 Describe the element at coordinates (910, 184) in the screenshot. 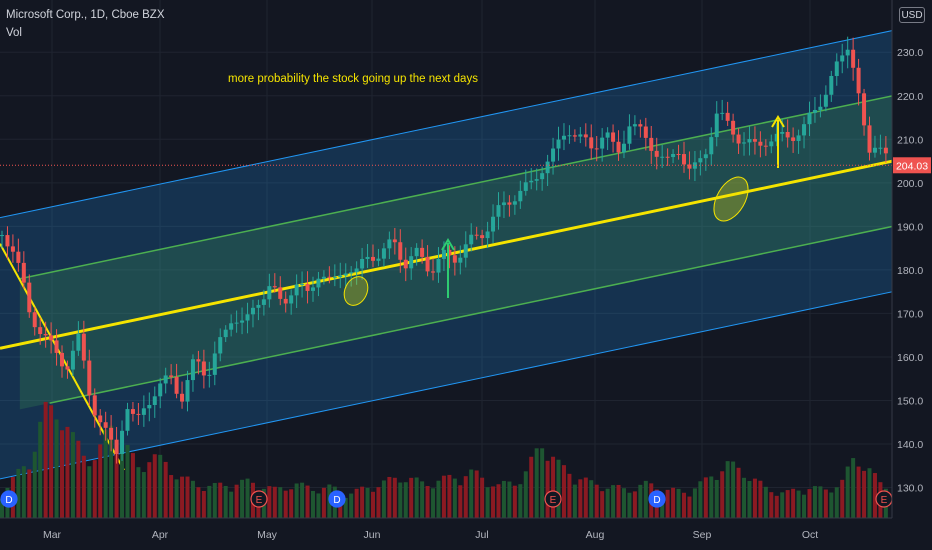

I see `price-tick-label: 200.0` at that location.